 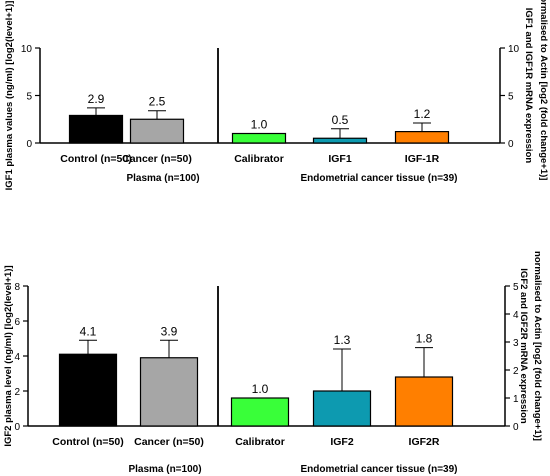 I want to click on left-y-tick-label: 4, so click(x=17, y=357).